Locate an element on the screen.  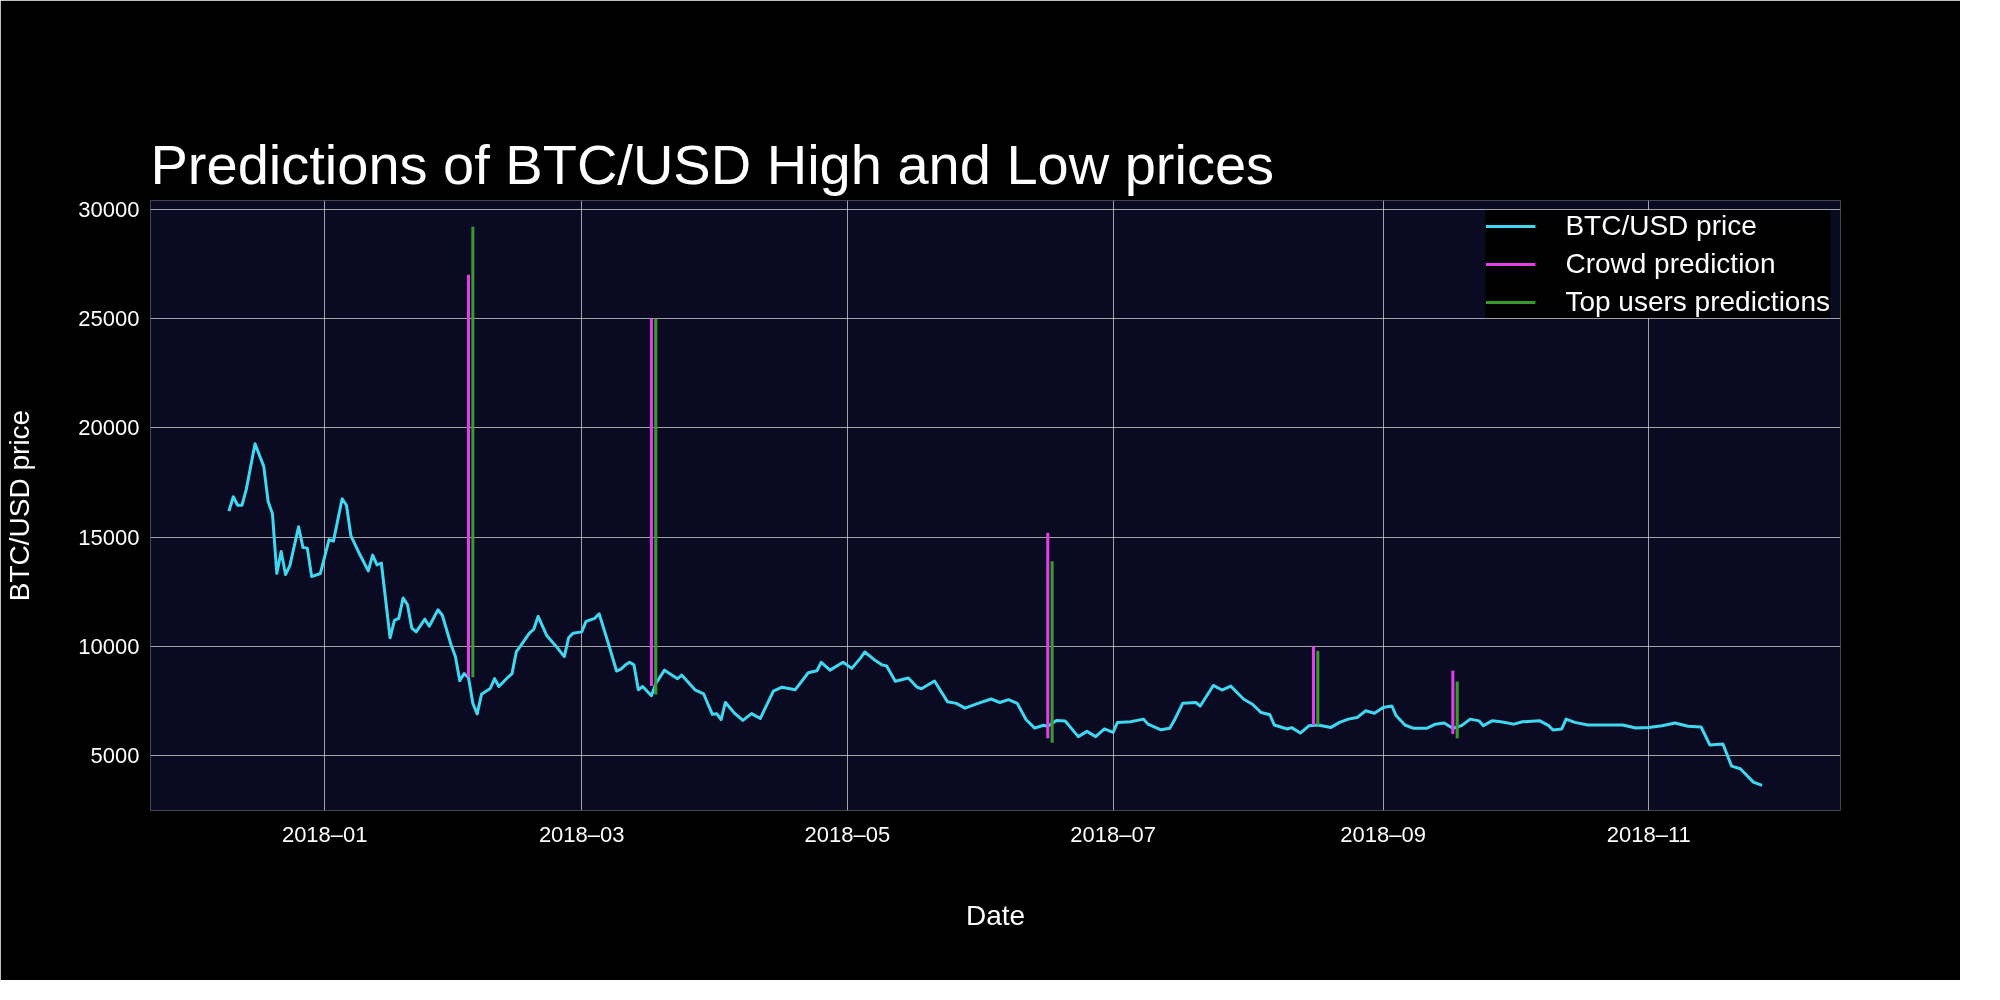
y-tick-label: 10000 is located at coordinates (109, 647).